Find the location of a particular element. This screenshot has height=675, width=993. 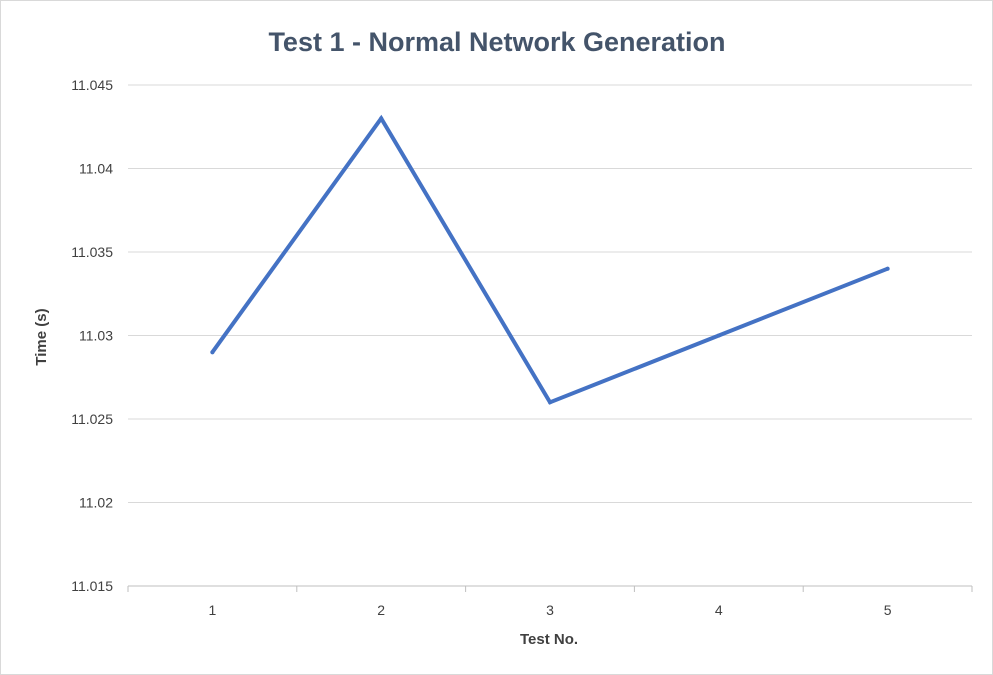

x-tick-label: 1 is located at coordinates (213, 610).